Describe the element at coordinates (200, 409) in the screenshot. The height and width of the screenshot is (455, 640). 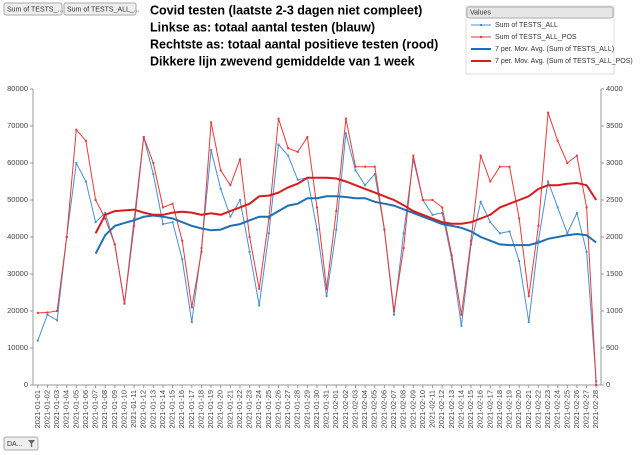
I see `x-tick-label: 2021-01-18` at that location.